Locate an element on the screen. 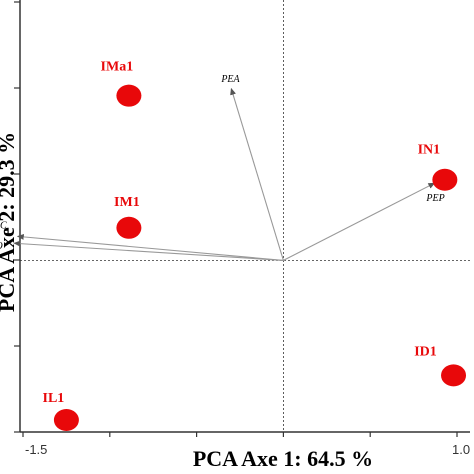 The height and width of the screenshot is (474, 474). y-axis-title: PCA Axe 2: 29.3 % is located at coordinates (9, 222).